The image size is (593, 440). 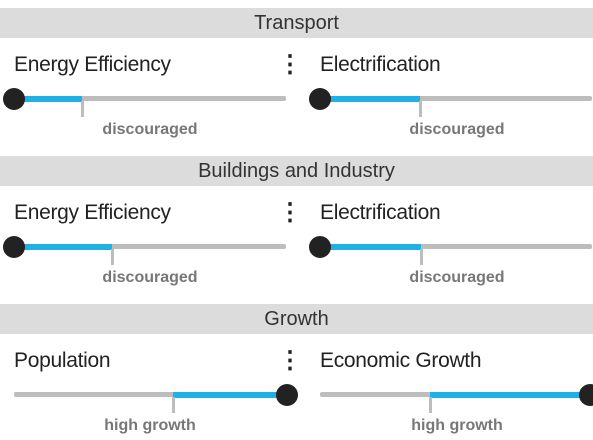 I want to click on section-header: Buildings and Industry, so click(x=296, y=171).